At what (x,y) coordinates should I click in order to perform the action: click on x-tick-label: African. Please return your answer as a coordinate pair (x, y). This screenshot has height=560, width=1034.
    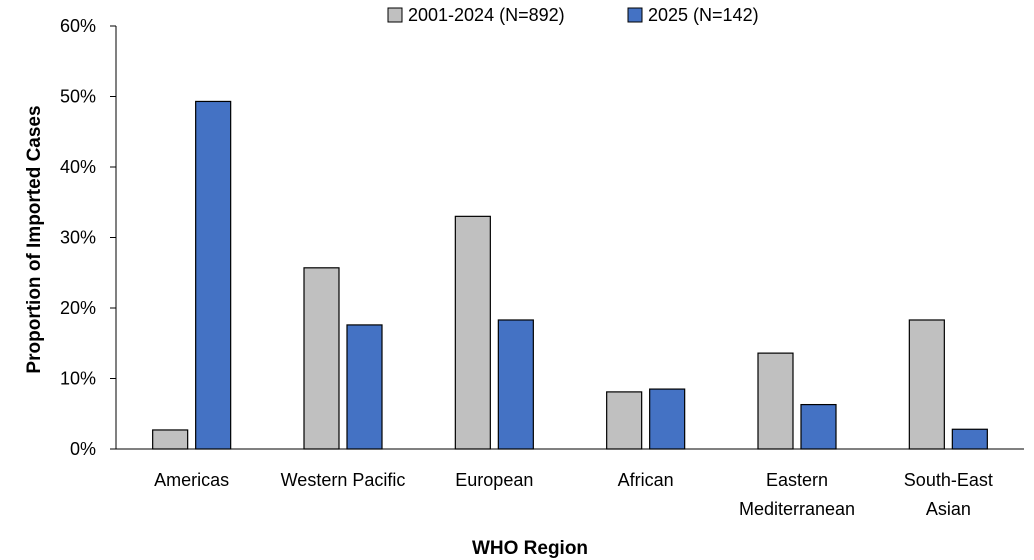
    Looking at the image, I should click on (646, 480).